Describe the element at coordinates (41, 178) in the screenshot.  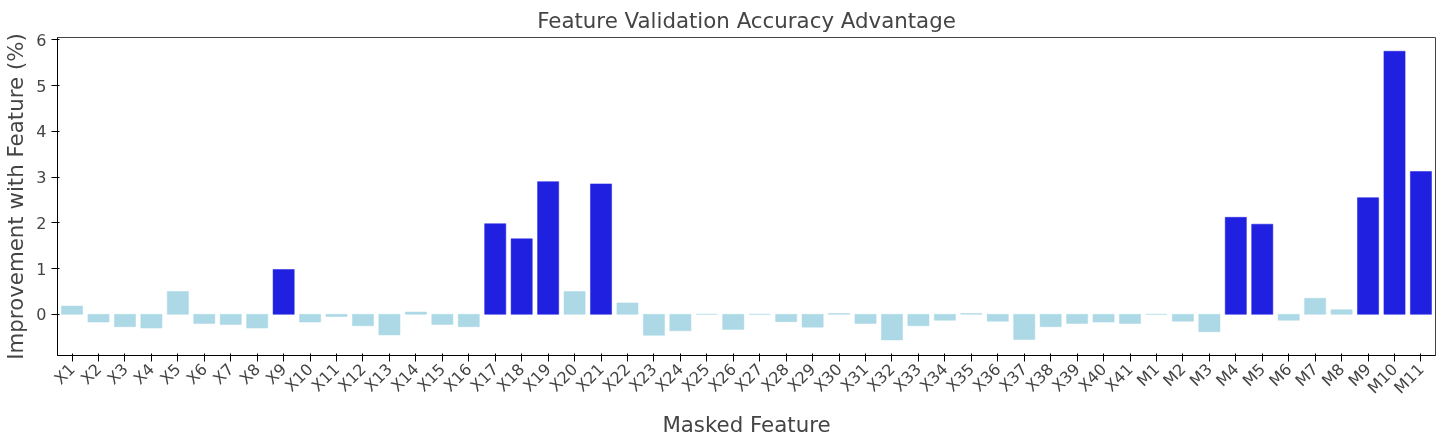
I see `y-tick-label: 3` at that location.